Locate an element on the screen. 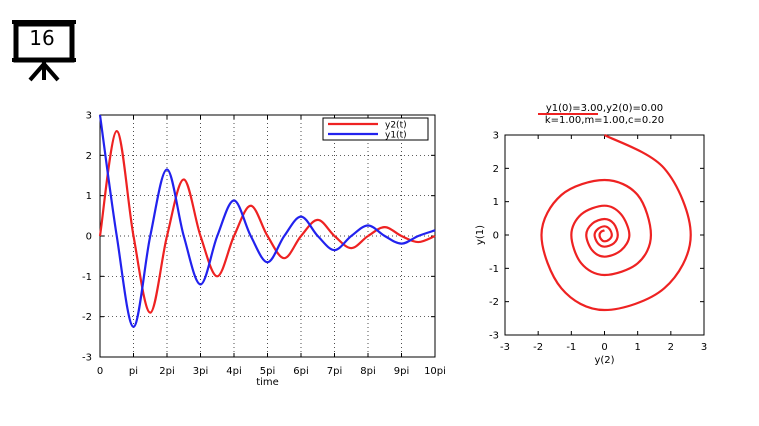 The height and width of the screenshot is (426, 759). x-tick-label: 8pi is located at coordinates (368, 371).